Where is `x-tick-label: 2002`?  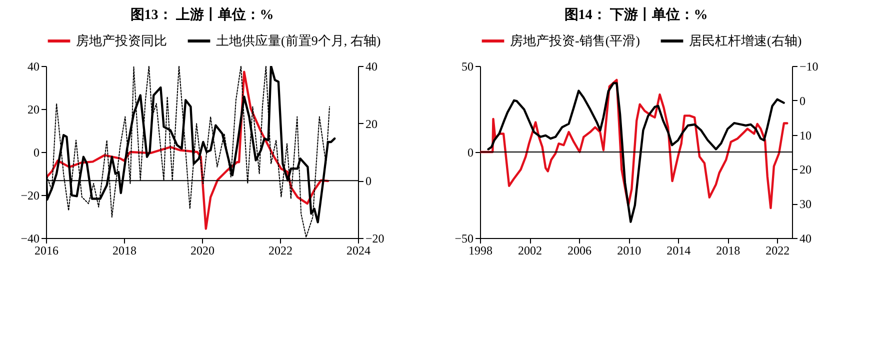 x-tick-label: 2002 is located at coordinates (530, 251).